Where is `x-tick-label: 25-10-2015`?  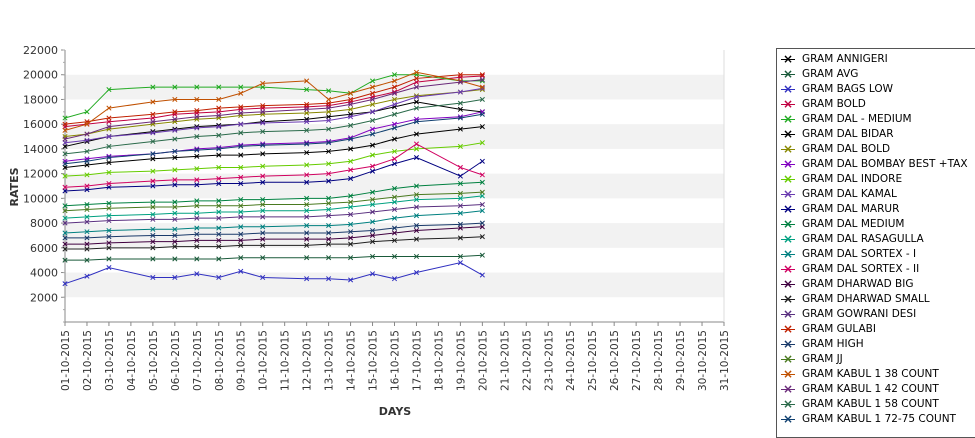
x-tick-label: 25-10-2015 is located at coordinates (593, 360).